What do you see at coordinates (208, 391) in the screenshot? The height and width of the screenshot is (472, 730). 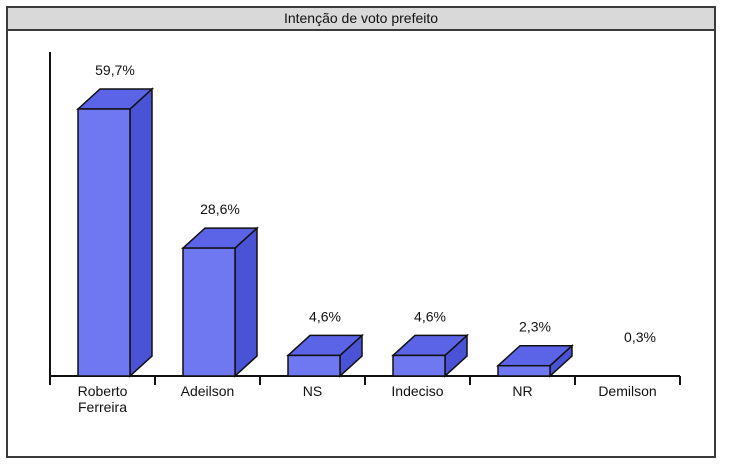 I see `x-tick-label: Adeilson` at bounding box center [208, 391].